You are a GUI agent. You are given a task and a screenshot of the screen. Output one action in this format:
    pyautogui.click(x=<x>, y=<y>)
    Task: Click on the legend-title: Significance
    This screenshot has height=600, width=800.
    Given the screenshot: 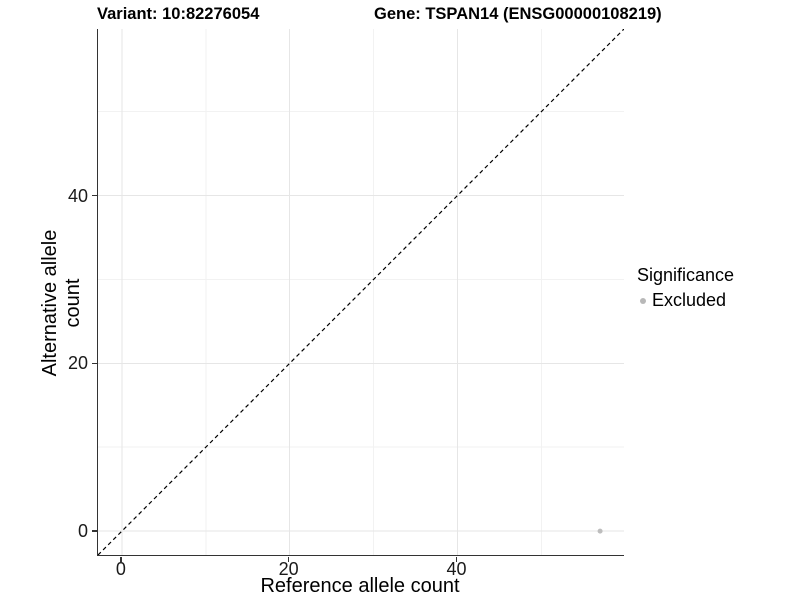 What is the action you would take?
    pyautogui.click(x=686, y=275)
    